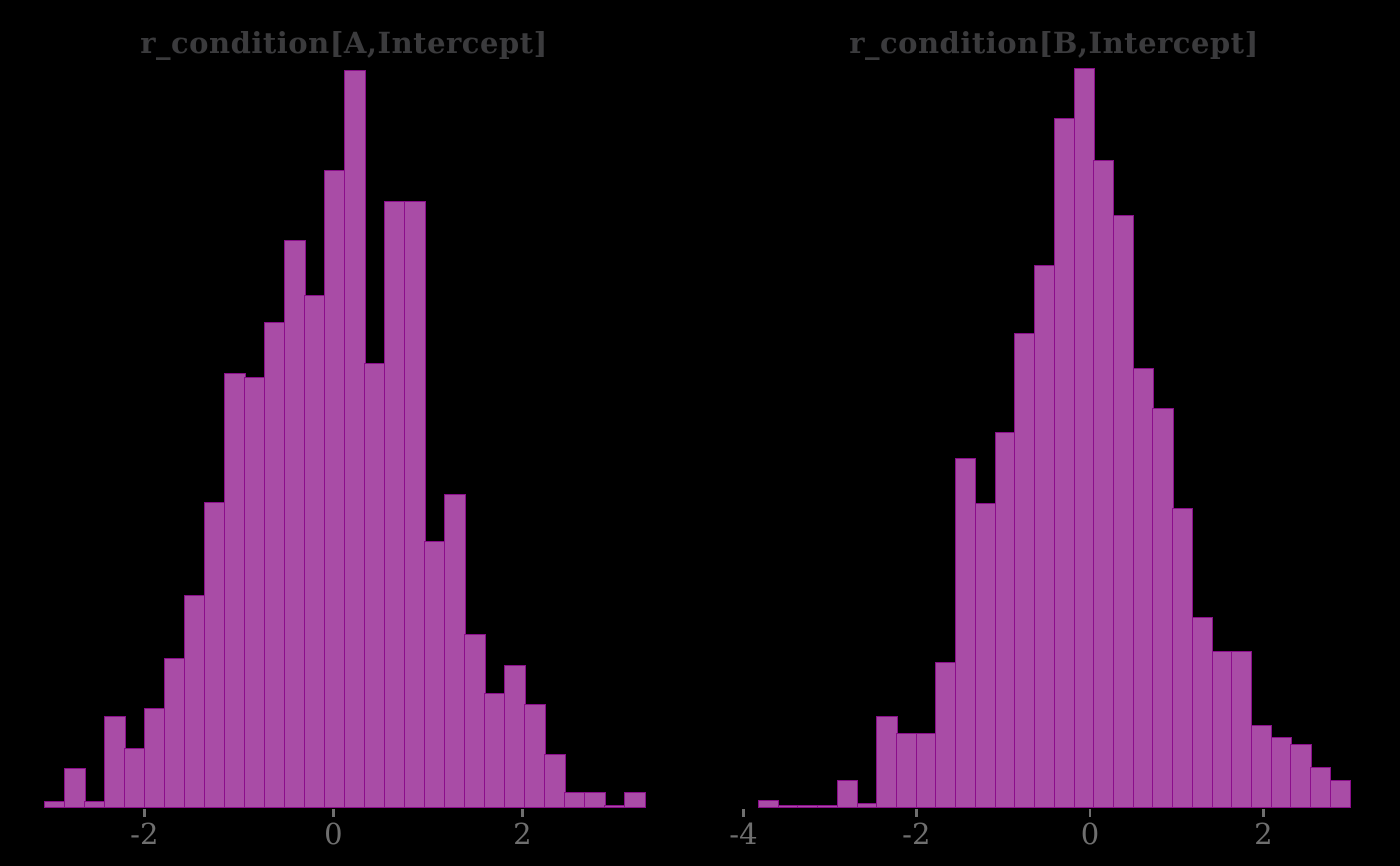  Describe the element at coordinates (344, 43) in the screenshot. I see `subplot-title-a: r_condition[A,Intercept]` at that location.